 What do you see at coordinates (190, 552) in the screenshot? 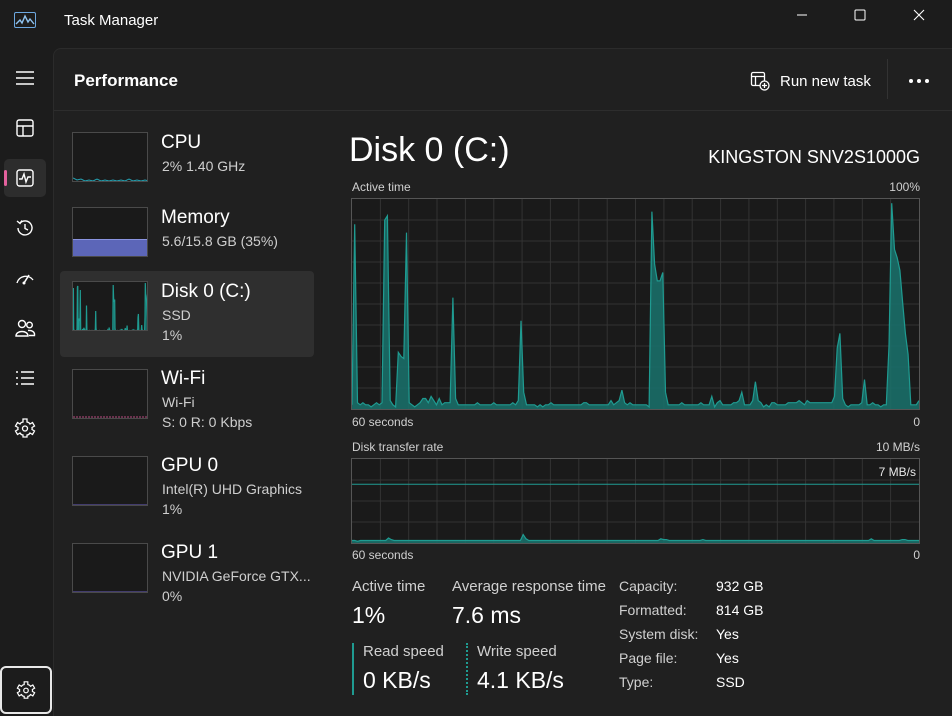
I see `resource-name: GPU 1` at bounding box center [190, 552].